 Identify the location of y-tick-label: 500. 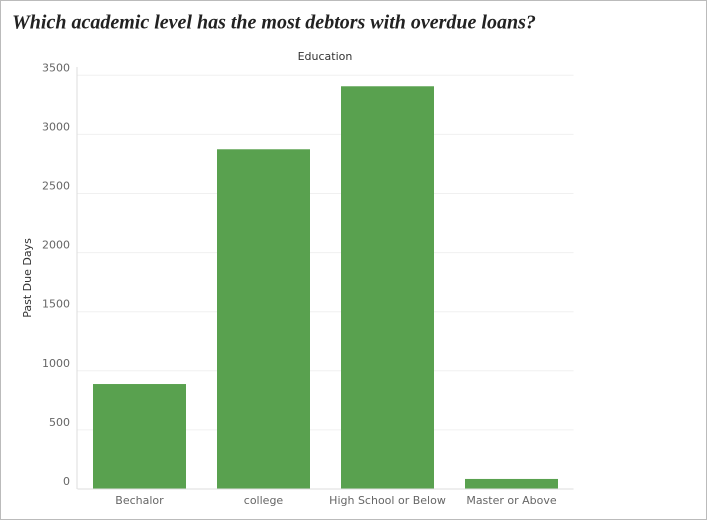
(59, 422).